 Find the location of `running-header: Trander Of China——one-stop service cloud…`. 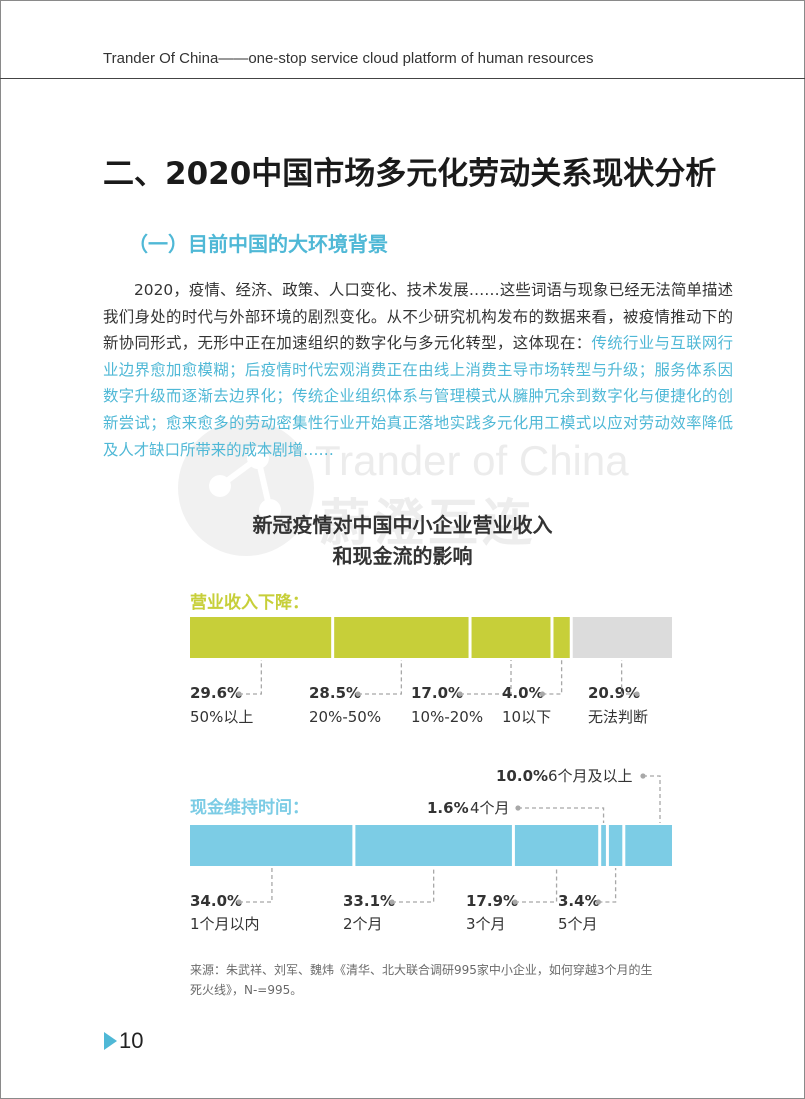

running-header: Trander Of China——one-stop service cloud… is located at coordinates (402, 39).